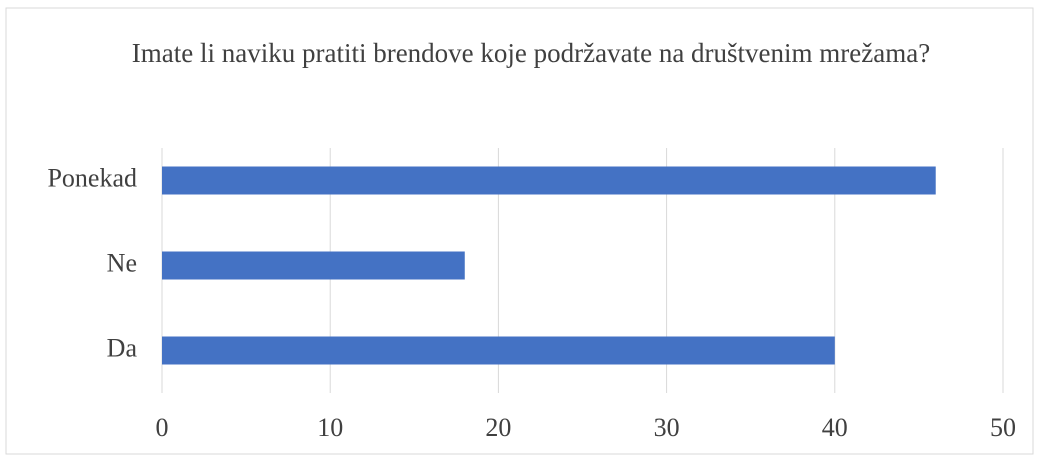  What do you see at coordinates (498, 427) in the screenshot?
I see `x-tick-label: 20` at bounding box center [498, 427].